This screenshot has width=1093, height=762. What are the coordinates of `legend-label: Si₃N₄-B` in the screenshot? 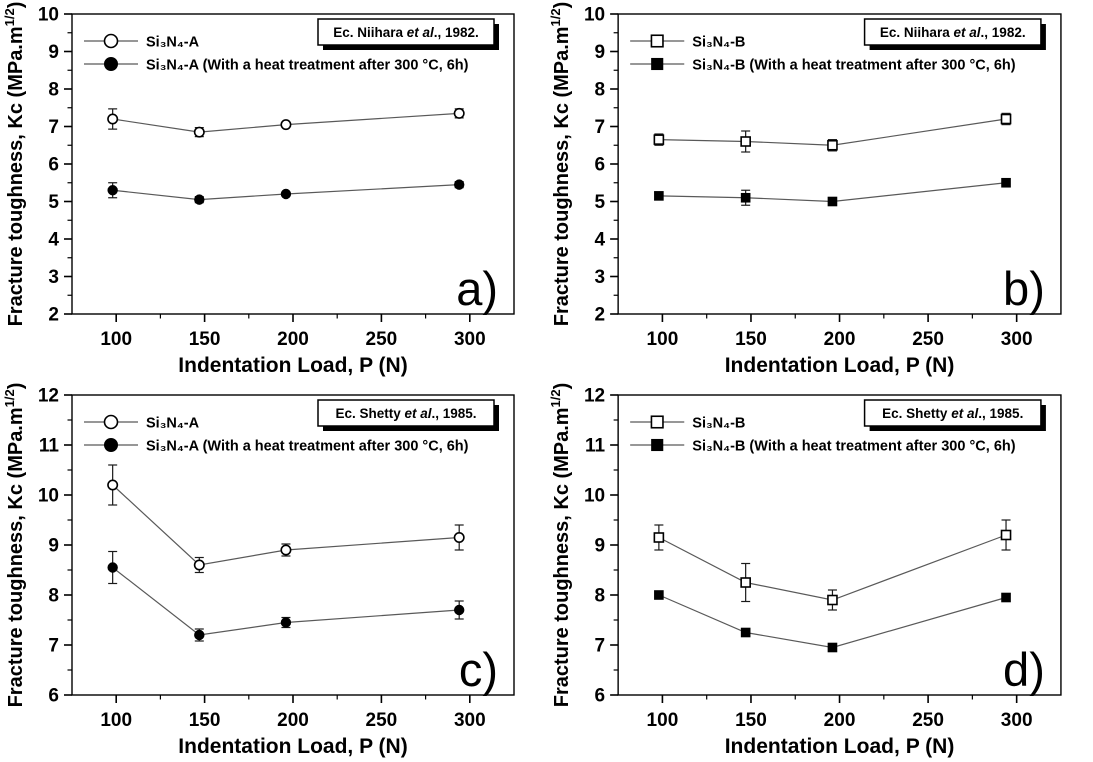 It's located at (718, 43).